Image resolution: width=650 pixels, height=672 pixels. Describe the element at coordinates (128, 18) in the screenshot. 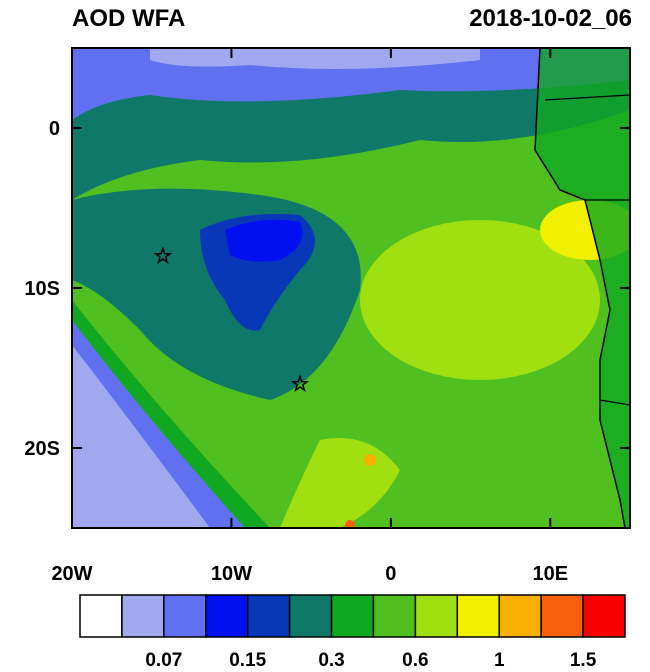

I see `title: AOD WFA` at that location.